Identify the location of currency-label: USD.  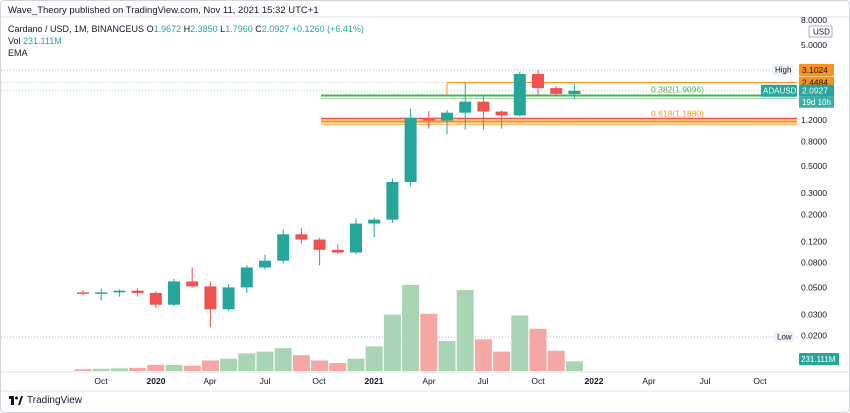
(821, 32).